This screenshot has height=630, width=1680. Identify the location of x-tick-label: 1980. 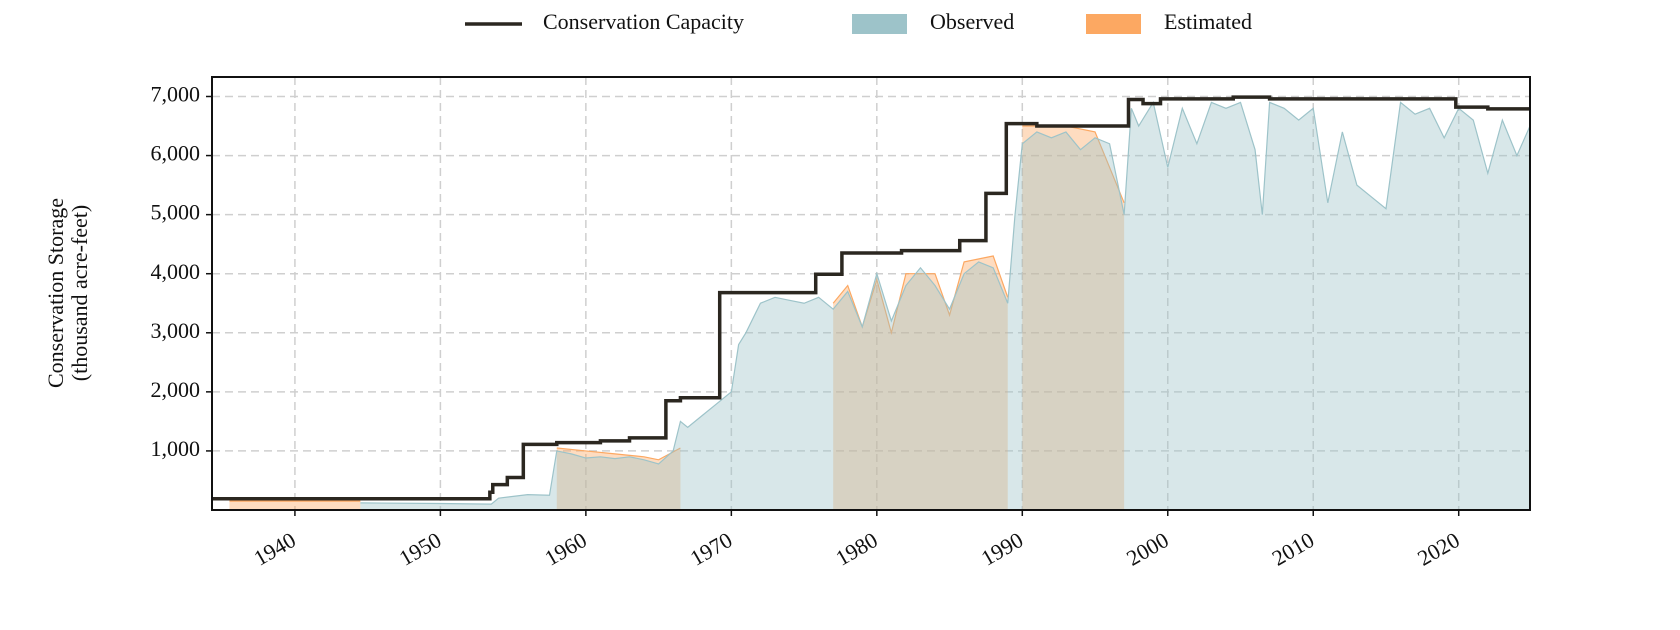
(856, 549).